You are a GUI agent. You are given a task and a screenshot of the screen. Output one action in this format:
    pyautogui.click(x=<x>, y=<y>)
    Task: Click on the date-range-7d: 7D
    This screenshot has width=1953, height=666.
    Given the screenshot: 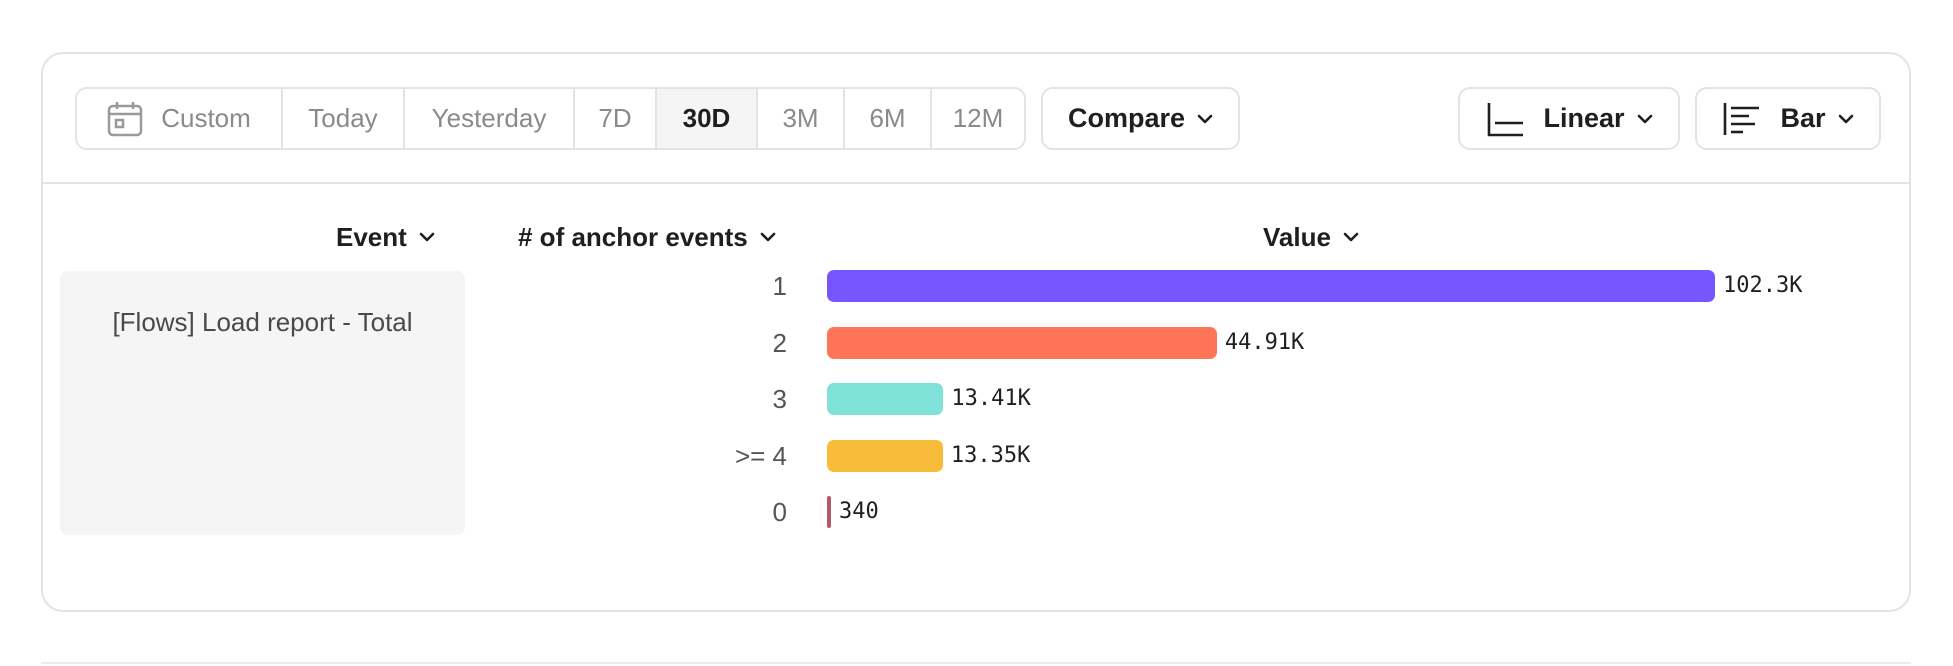 What is the action you would take?
    pyautogui.click(x=616, y=118)
    